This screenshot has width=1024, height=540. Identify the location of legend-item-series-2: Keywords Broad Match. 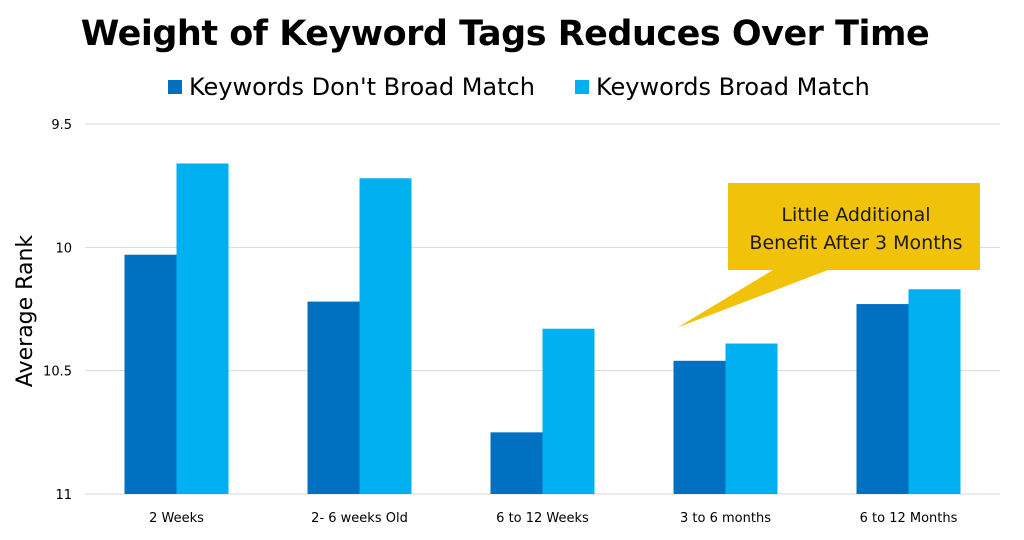
(722, 87).